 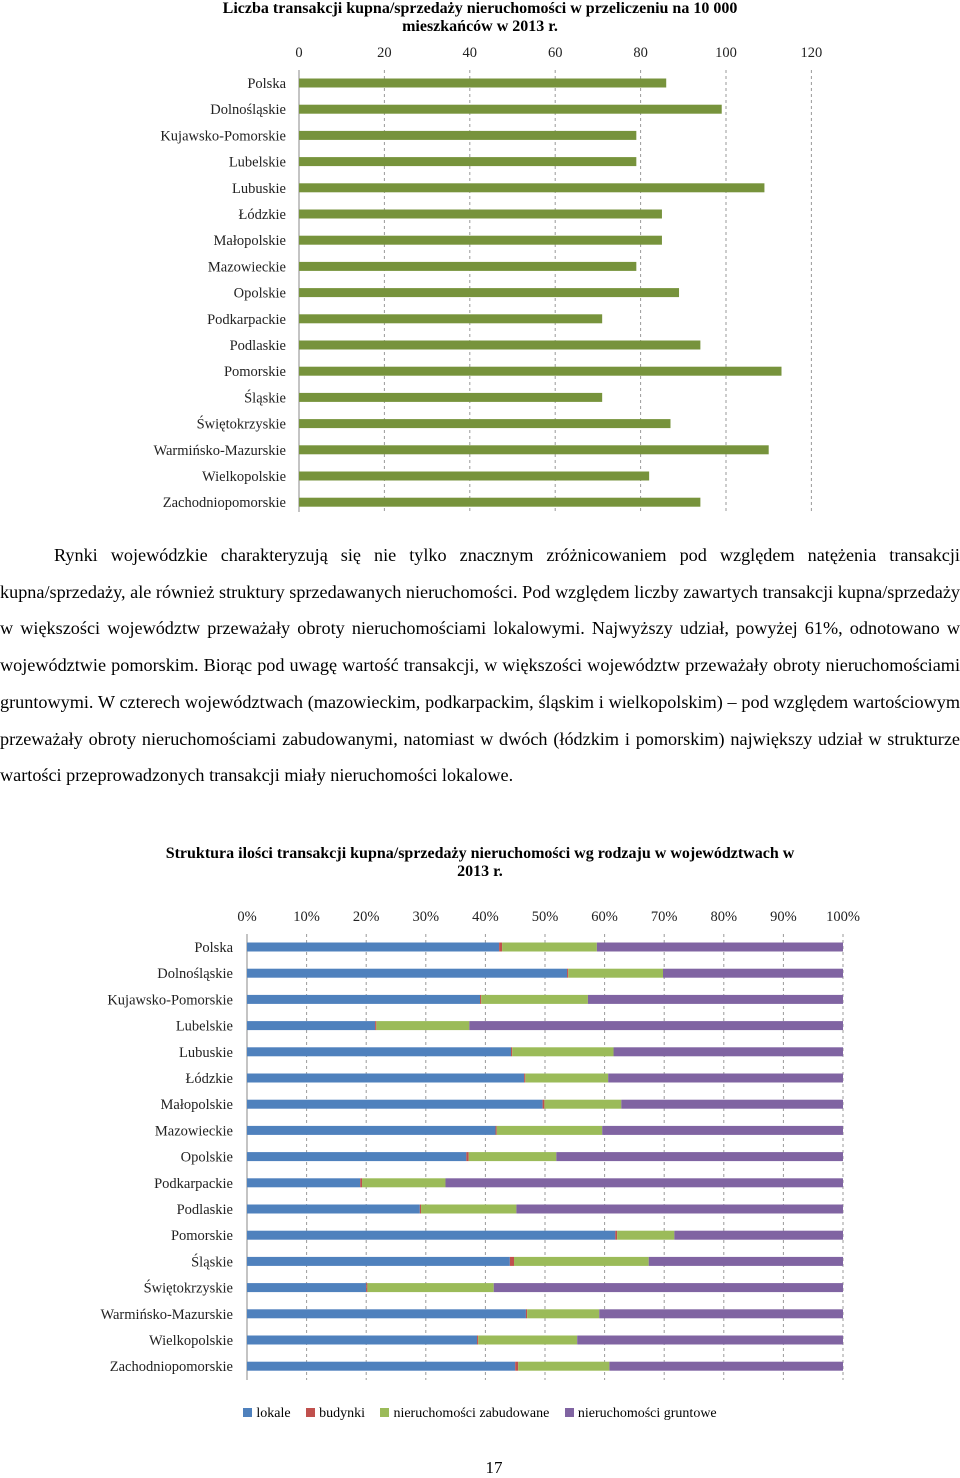 What do you see at coordinates (258, 346) in the screenshot?
I see `category-label: Podlaskie` at bounding box center [258, 346].